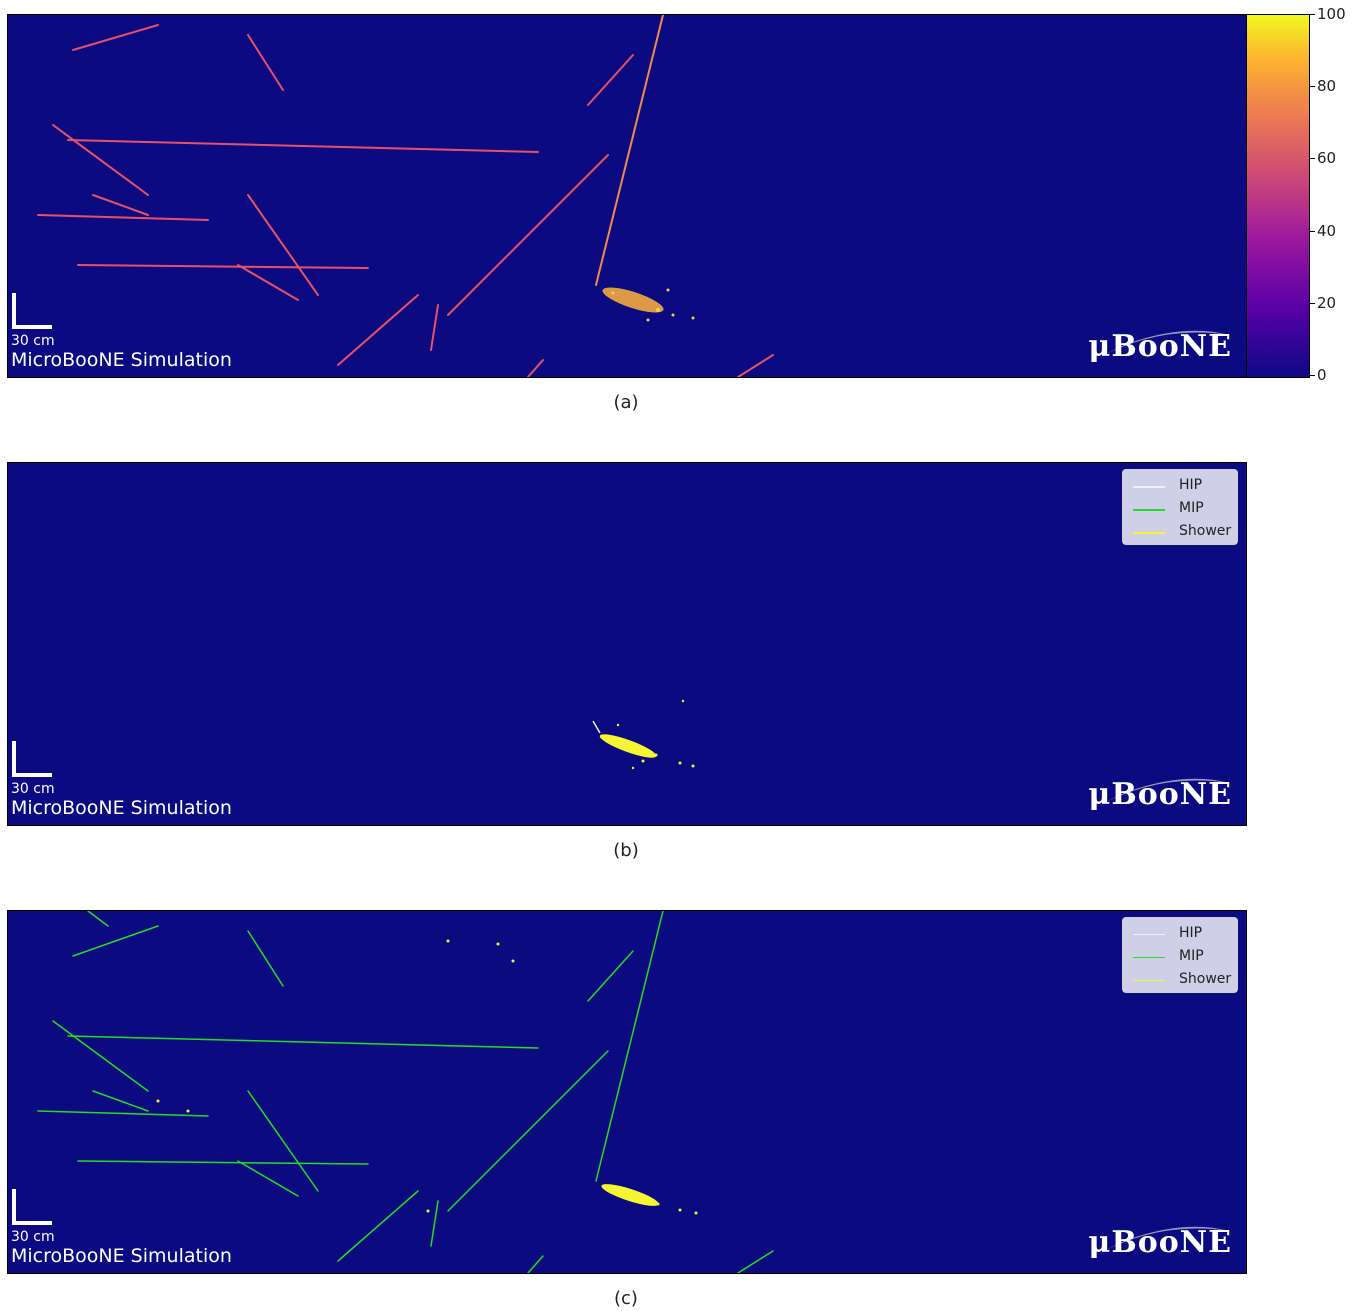 This screenshot has height=1311, width=1367. What do you see at coordinates (405, 196) in the screenshot?
I see `panel-a-tracks` at bounding box center [405, 196].